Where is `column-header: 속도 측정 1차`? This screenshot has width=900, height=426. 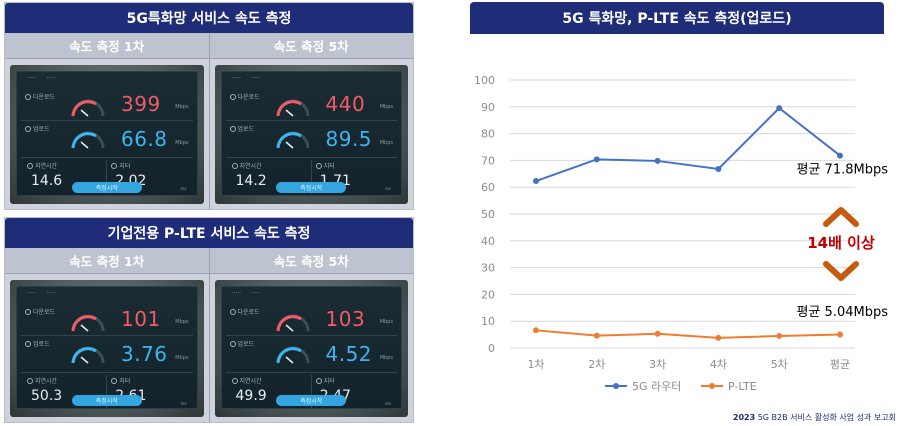 column-header: 속도 측정 1차 is located at coordinates (107, 261).